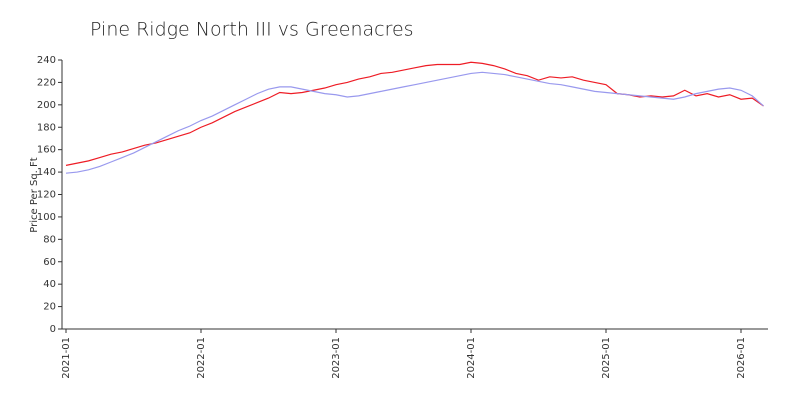  I want to click on x-tick-label: 2024-01, so click(471, 358).